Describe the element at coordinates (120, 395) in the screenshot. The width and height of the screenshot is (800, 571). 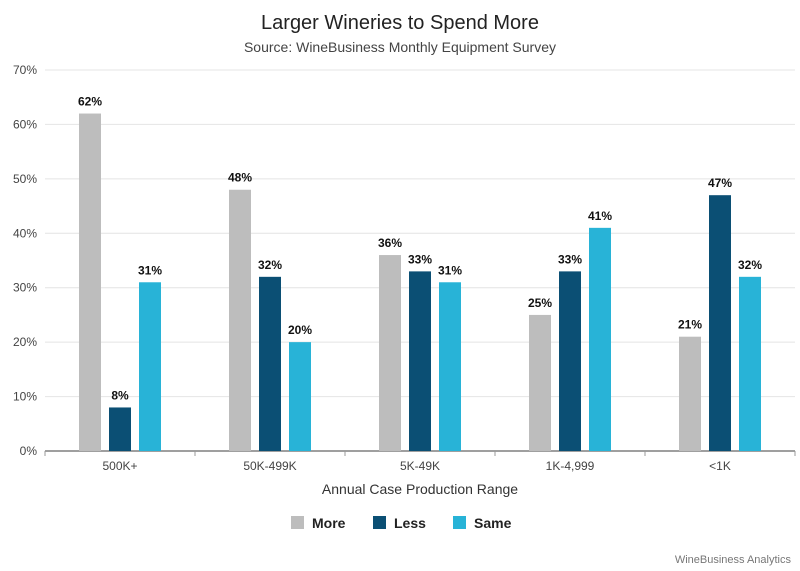
I see `data-label: 8%` at that location.